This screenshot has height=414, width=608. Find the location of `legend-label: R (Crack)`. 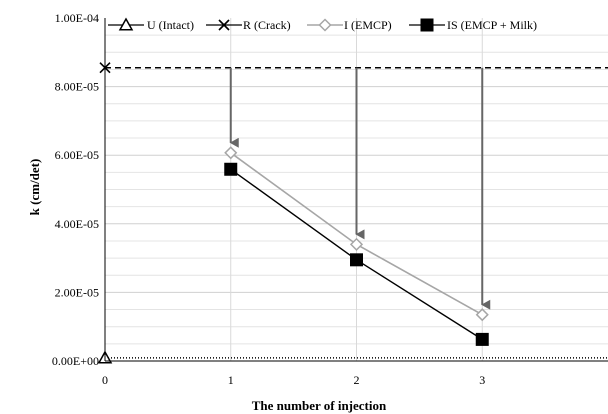

legend-label: R (Crack) is located at coordinates (267, 25).